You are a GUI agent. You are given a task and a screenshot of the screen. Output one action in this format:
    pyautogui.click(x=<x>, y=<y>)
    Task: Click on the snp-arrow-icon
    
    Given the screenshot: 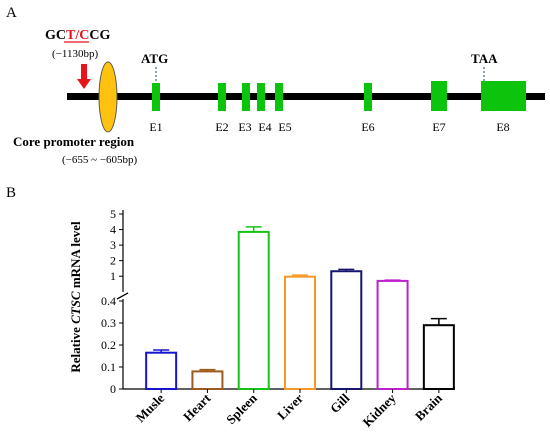 What is the action you would take?
    pyautogui.click(x=84, y=76)
    